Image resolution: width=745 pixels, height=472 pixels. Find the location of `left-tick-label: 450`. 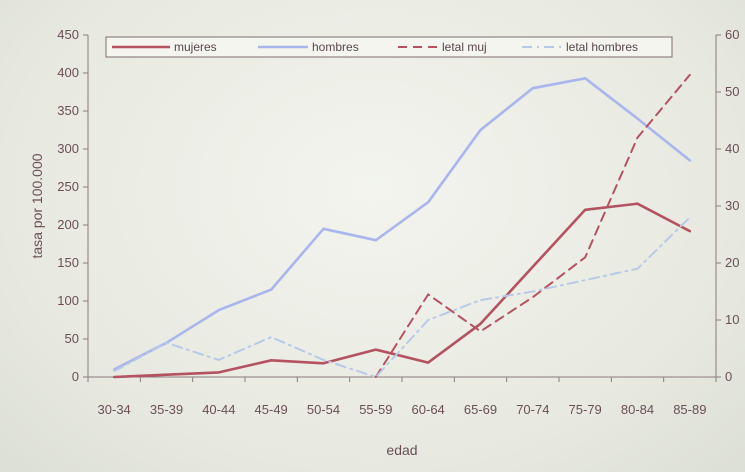

left-tick-label: 450 is located at coordinates (68, 34).